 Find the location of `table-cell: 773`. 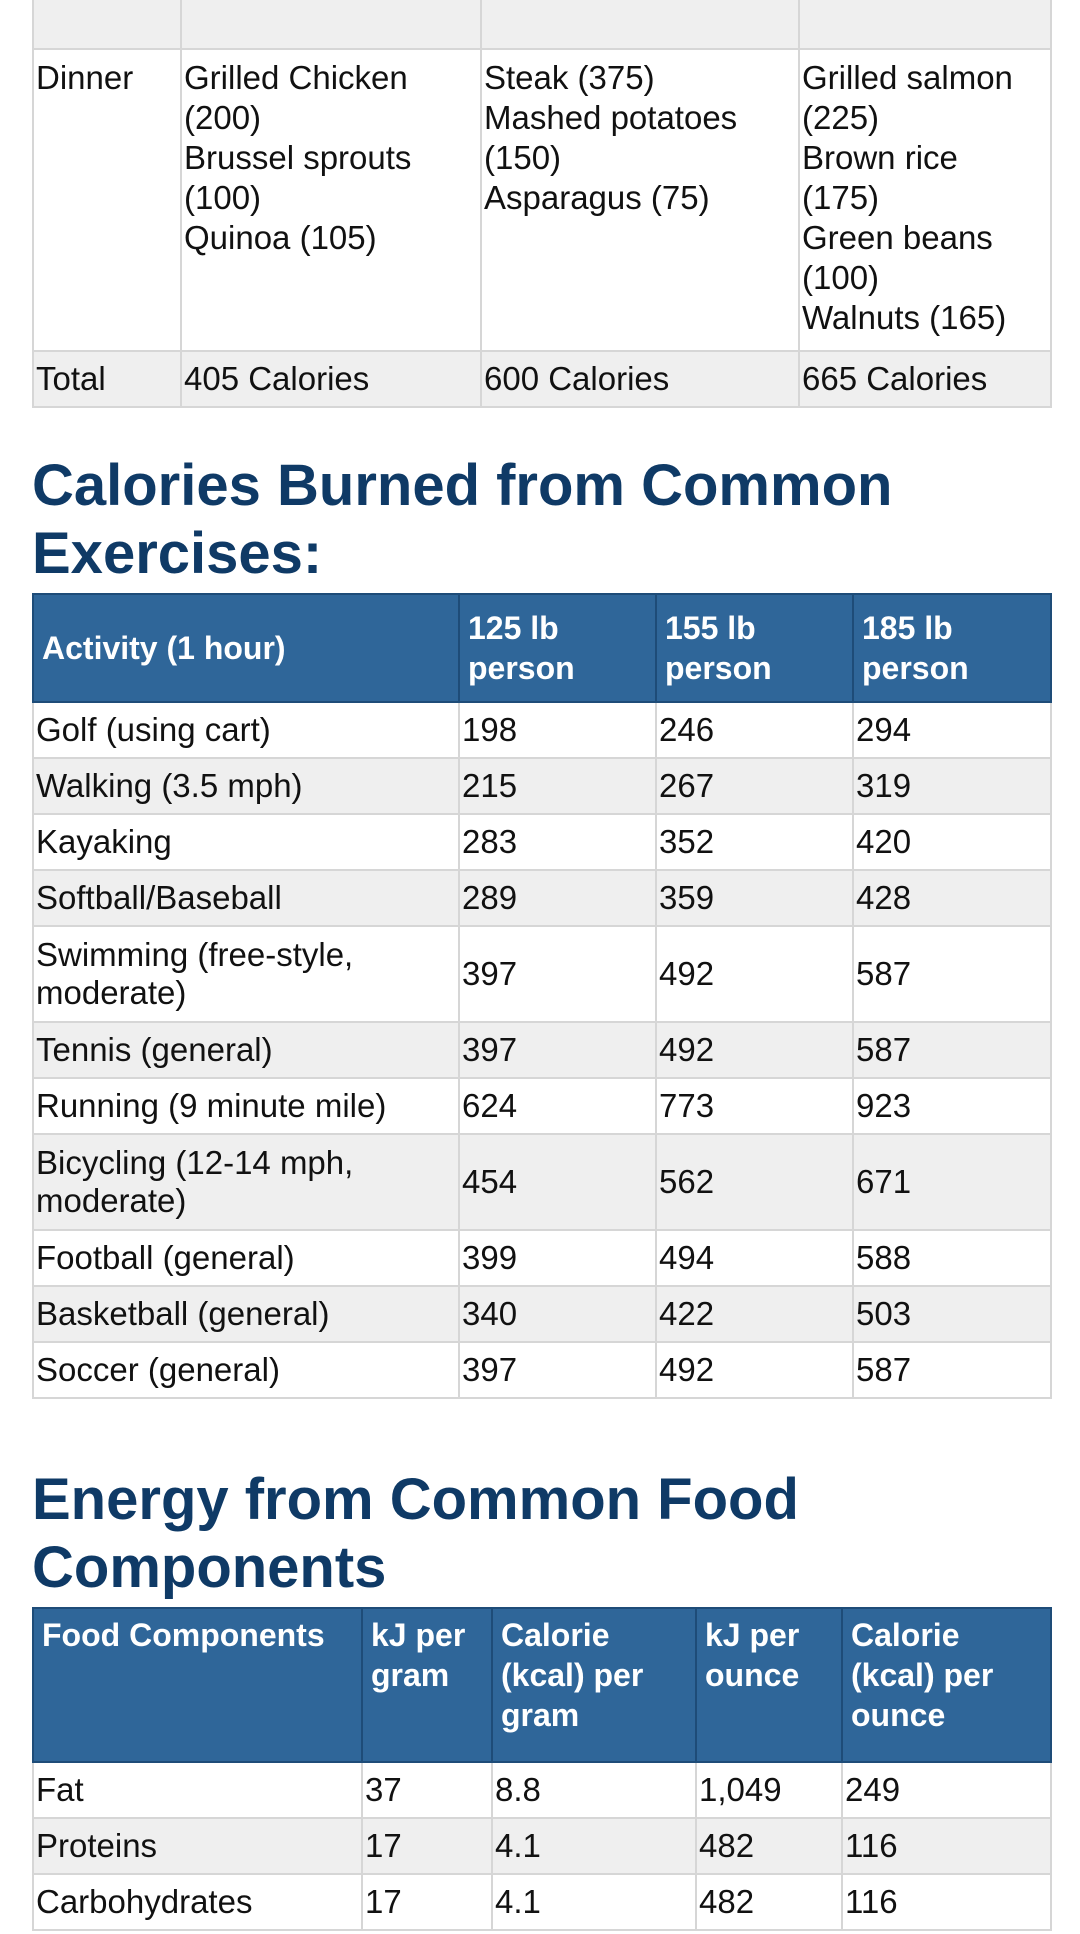

table-cell: 773 is located at coordinates (754, 1106).